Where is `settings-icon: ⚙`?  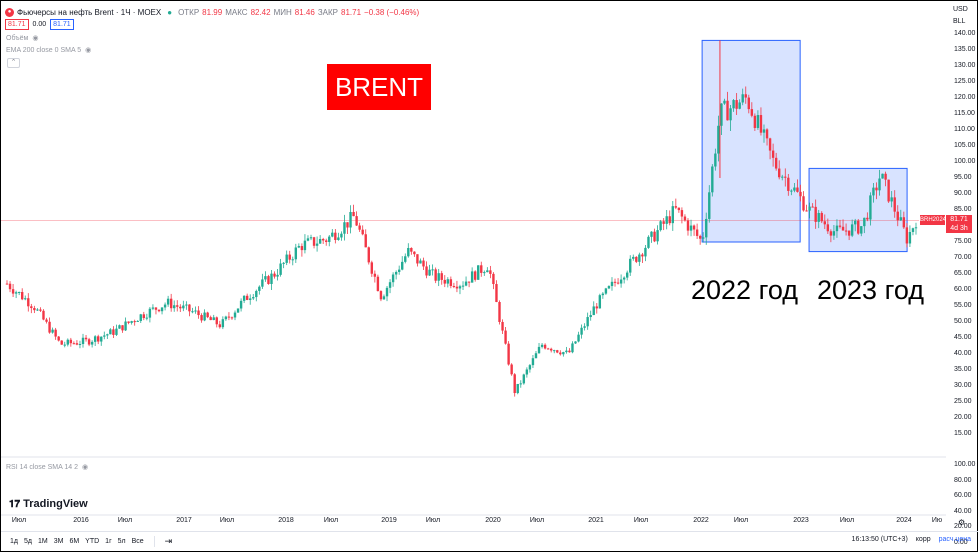 settings-icon: ⚙ is located at coordinates (962, 522).